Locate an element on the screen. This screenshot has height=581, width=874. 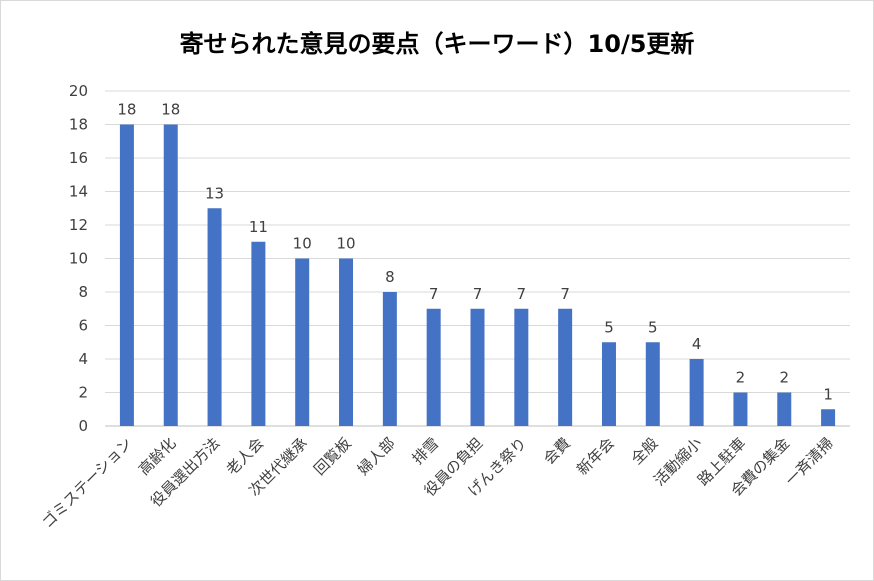
y-tick-label: 18 is located at coordinates (78, 125).